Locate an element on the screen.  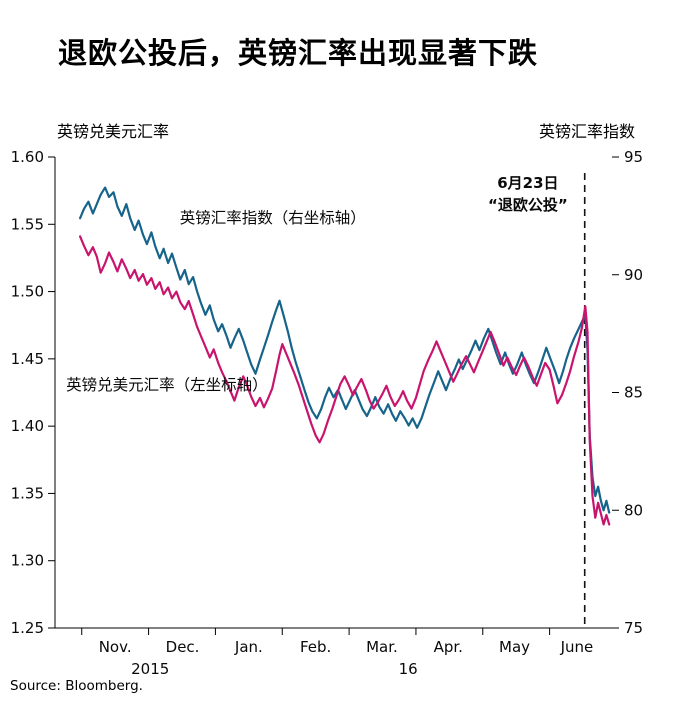
event-annotation-name: “退欧公投” is located at coordinates (528, 205).